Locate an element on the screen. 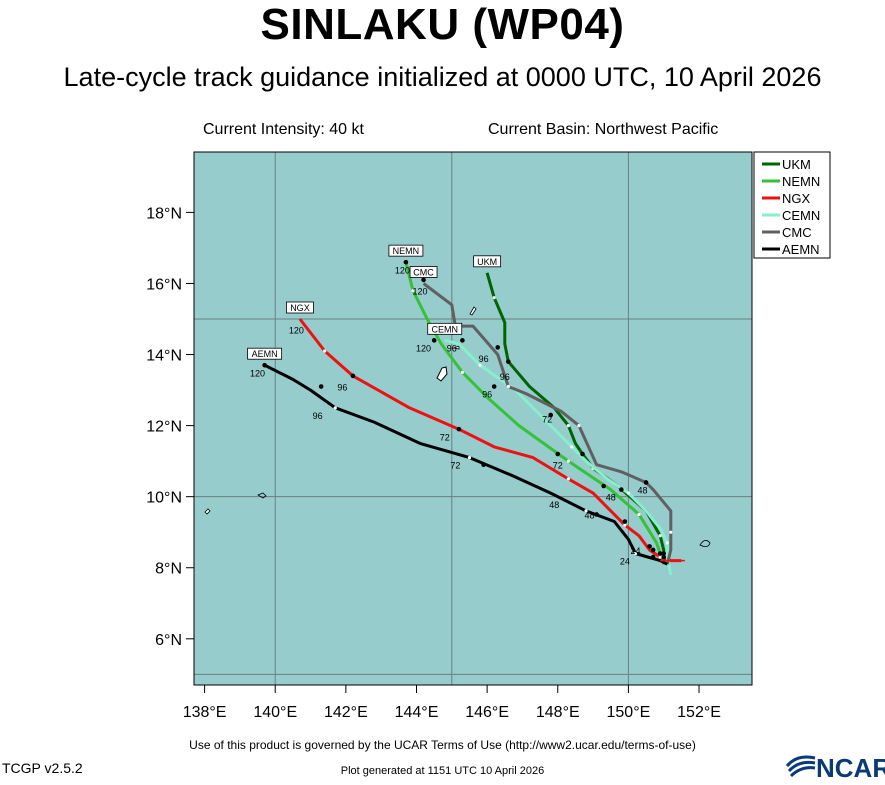 Image resolution: width=885 pixels, height=785 pixels. chart-title: SINLAKU (WP04) is located at coordinates (442, 24).